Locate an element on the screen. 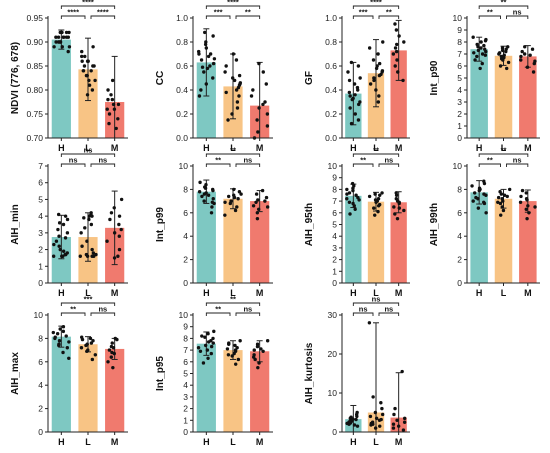  y-tick-label: 0.70 is located at coordinates (34, 138).